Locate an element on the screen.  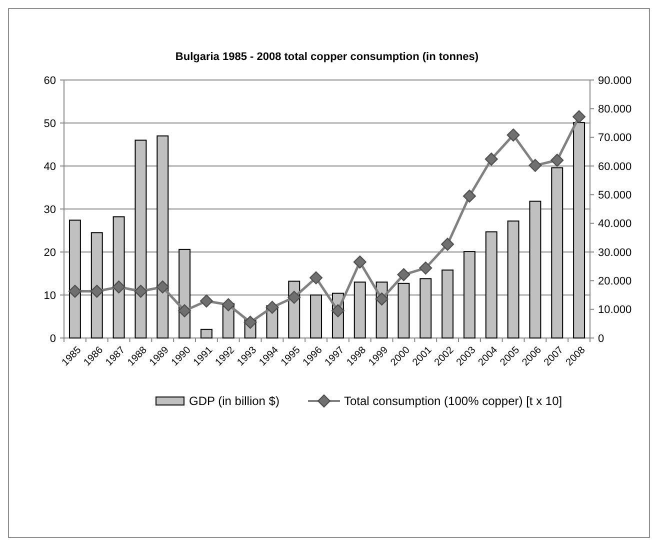
y2-tick-label: 80.000 is located at coordinates (615, 110).